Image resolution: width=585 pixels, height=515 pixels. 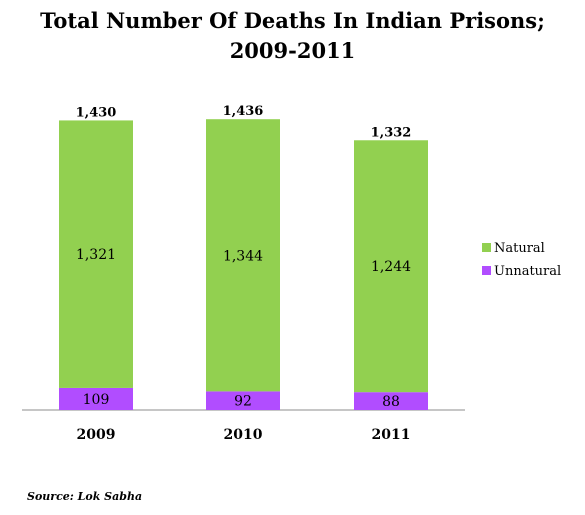 I want to click on x-tick-label: 2009, so click(x=96, y=435).